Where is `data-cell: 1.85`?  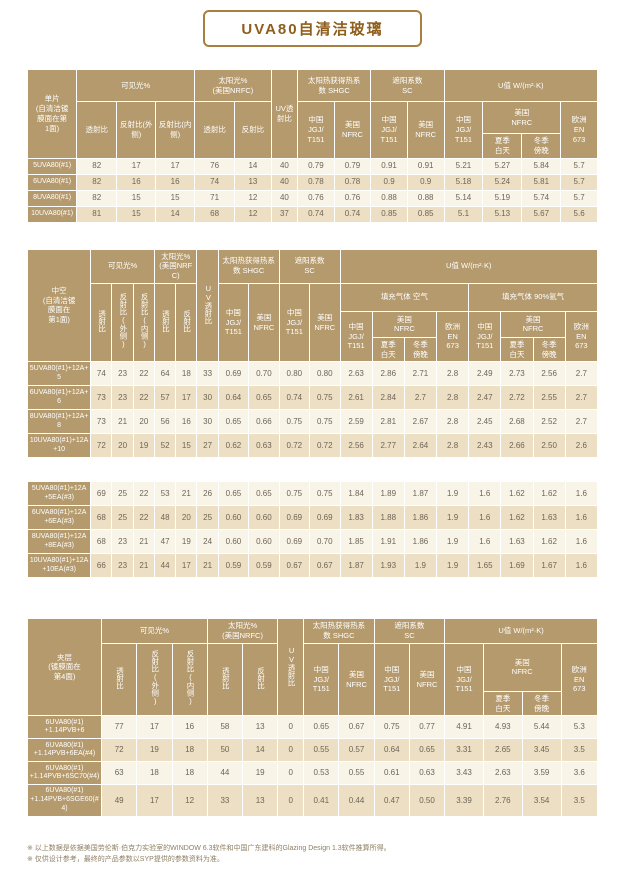 data-cell: 1.85 is located at coordinates (356, 542).